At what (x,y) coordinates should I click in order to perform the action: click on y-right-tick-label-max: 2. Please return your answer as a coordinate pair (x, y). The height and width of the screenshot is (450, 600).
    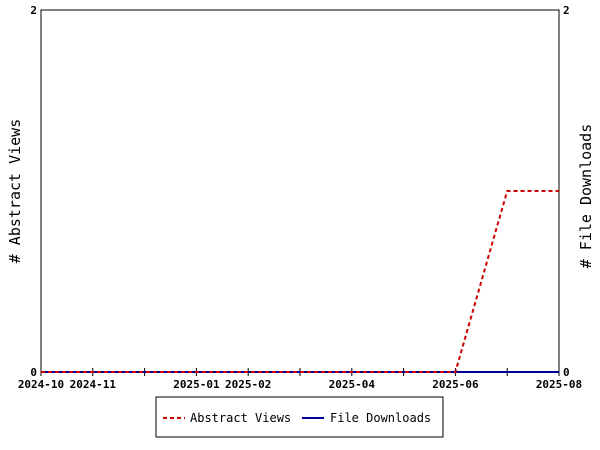
    Looking at the image, I should click on (566, 10).